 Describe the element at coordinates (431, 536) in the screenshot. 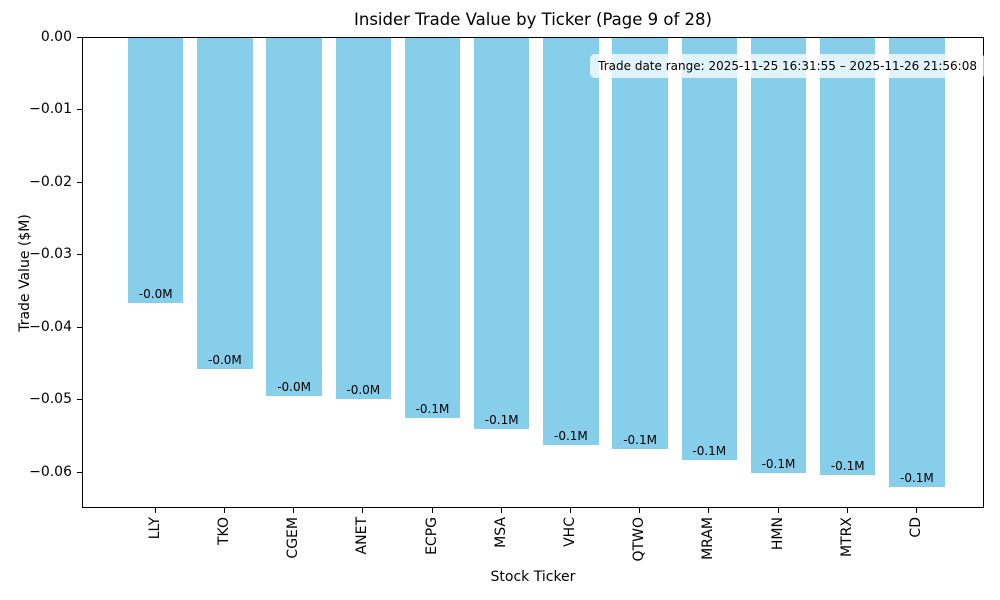

I see `x-axis-tick-label: ECPG` at that location.